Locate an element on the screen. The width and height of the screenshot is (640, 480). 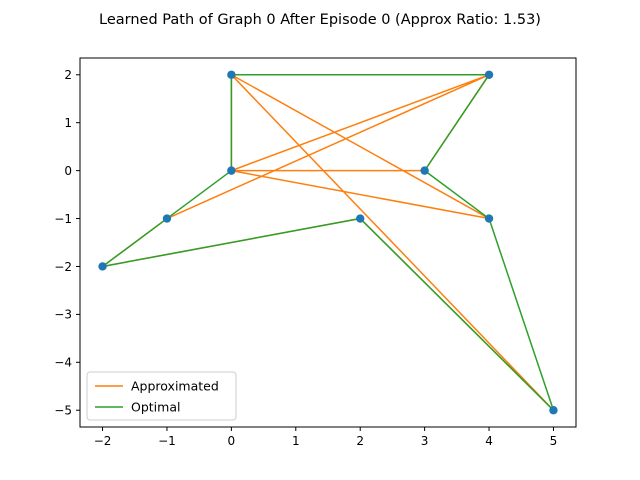
x-tick-label: 2 is located at coordinates (360, 441).